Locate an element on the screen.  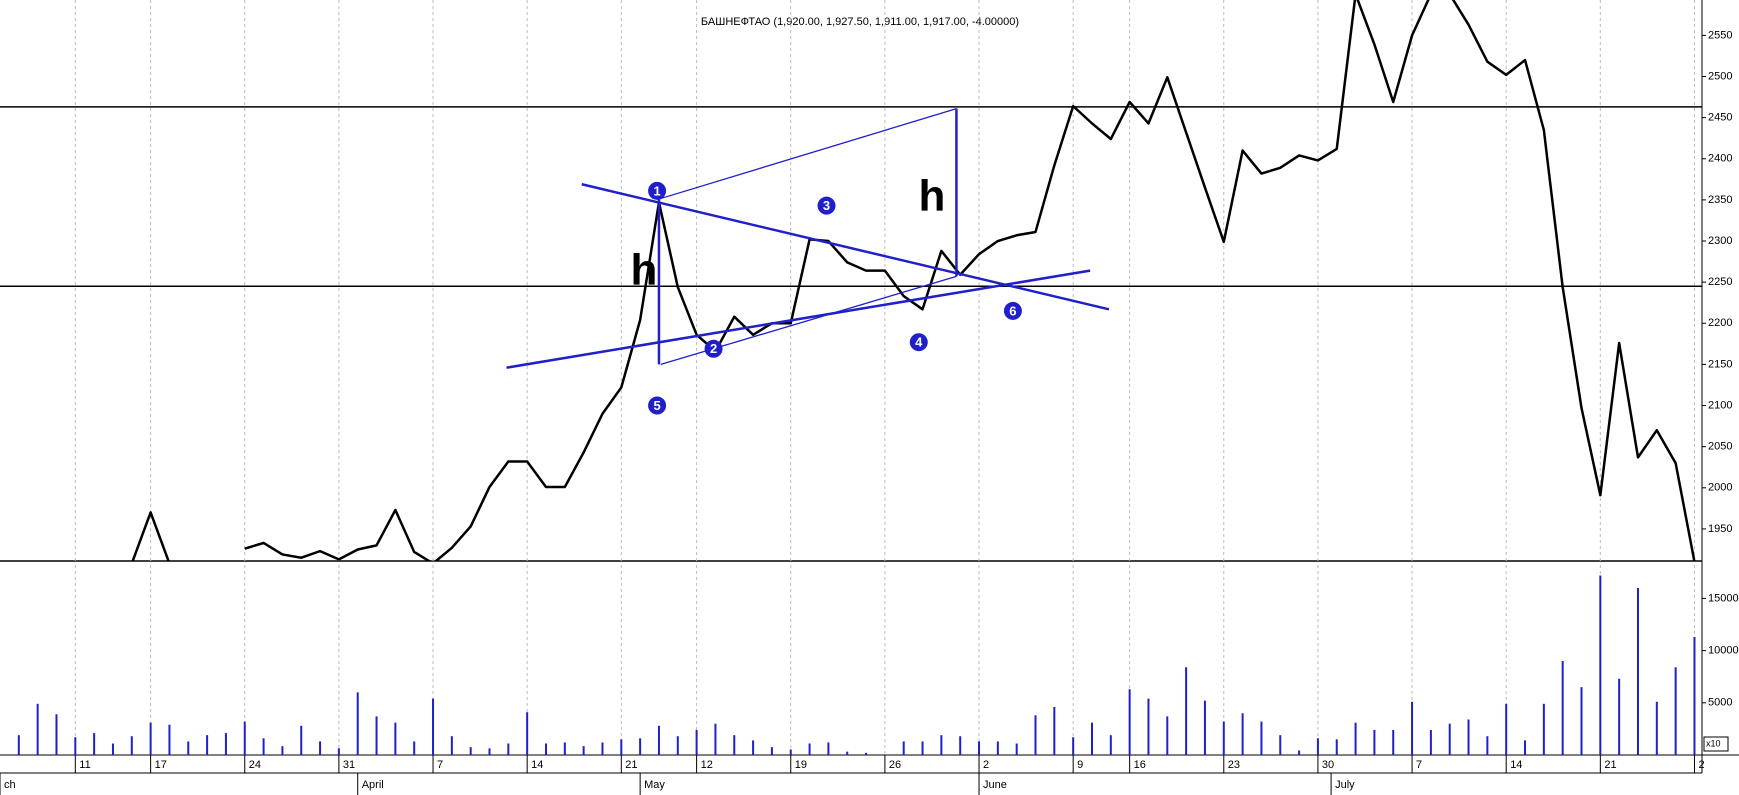
unit-box is located at coordinates (1716, 744).